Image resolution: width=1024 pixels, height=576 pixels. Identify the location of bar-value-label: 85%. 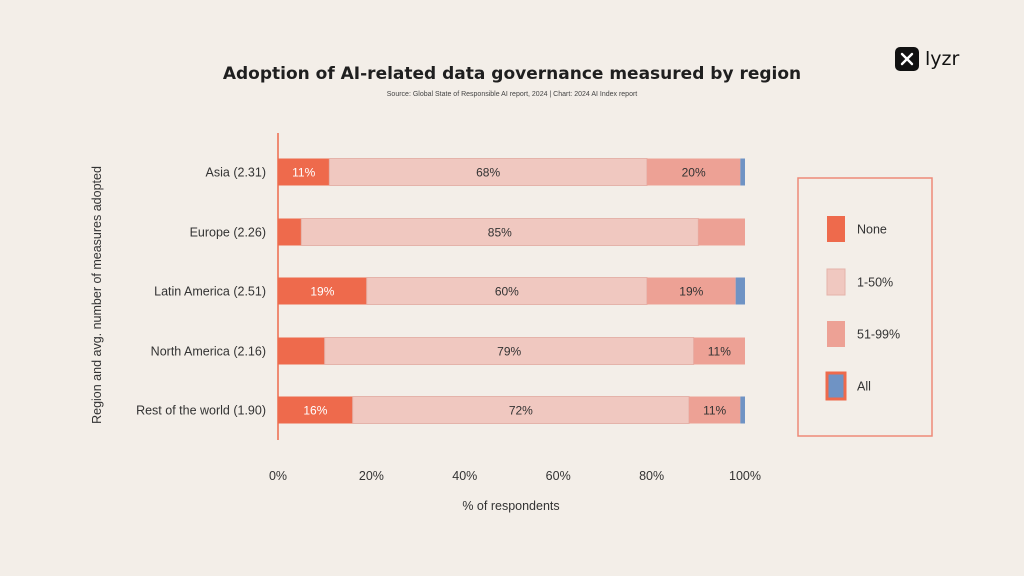
(500, 233).